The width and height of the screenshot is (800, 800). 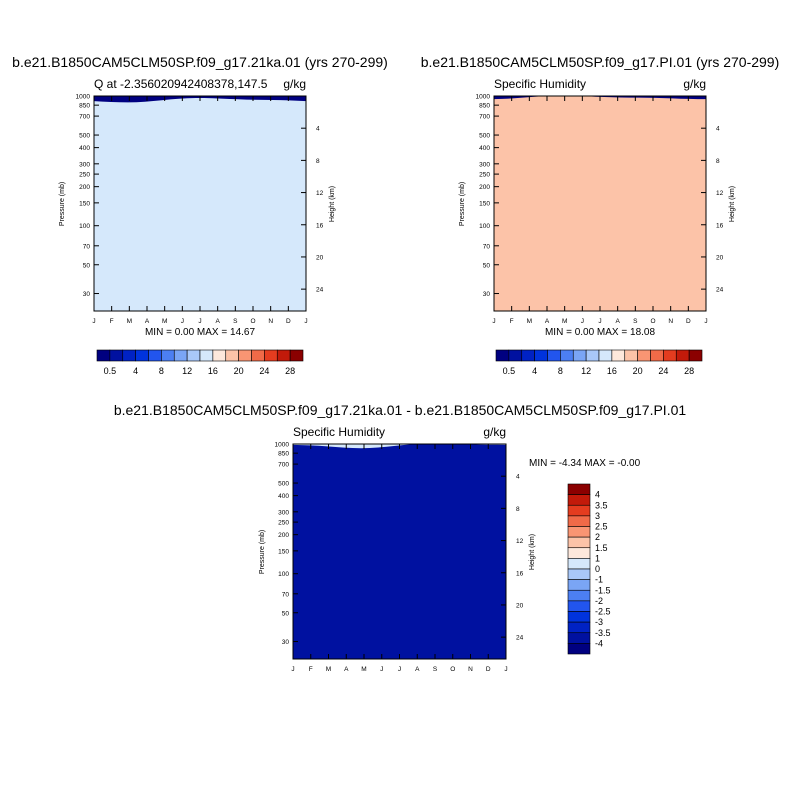 I want to click on colorbar-label: 1.5, so click(x=601, y=548).